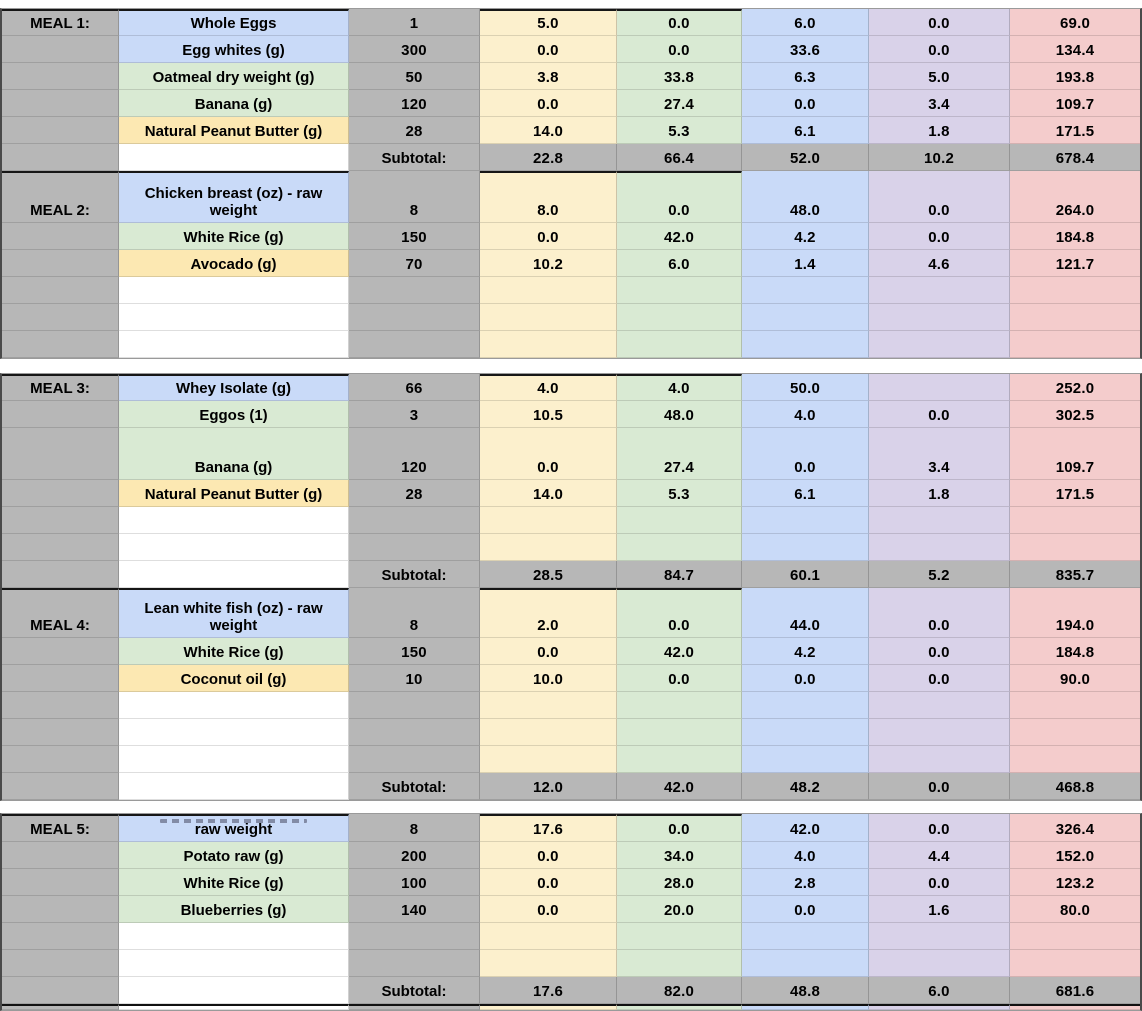 This screenshot has height=1011, width=1142. I want to click on meal-label-cell: MEAL 1:, so click(60, 22).